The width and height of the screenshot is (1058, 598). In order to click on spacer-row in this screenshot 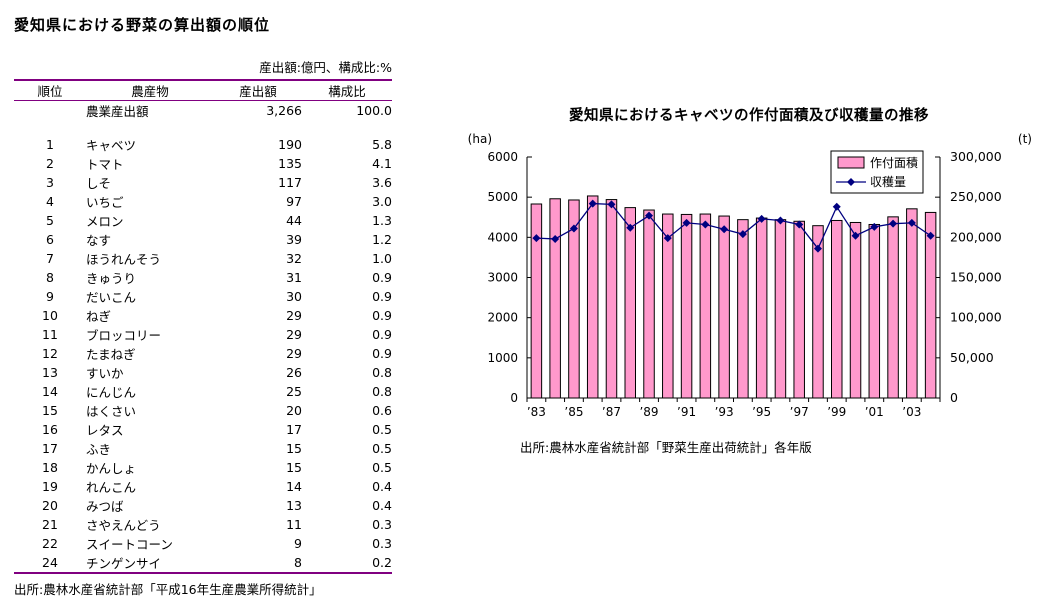, I will do `click(203, 127)`.